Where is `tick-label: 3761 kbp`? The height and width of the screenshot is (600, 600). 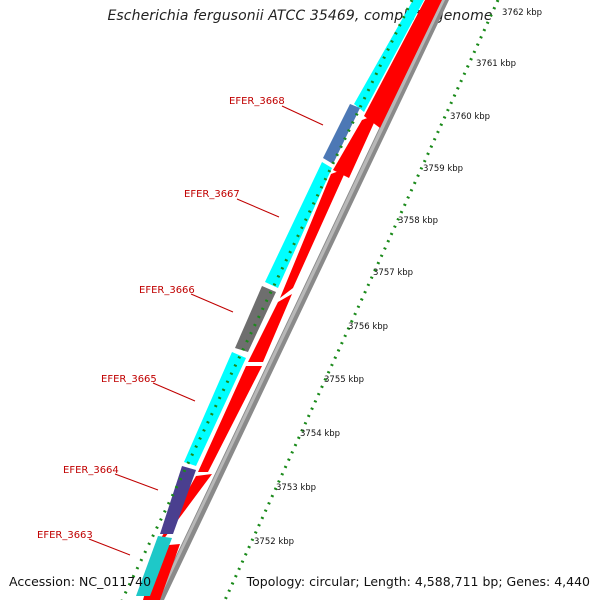 tick-label: 3761 kbp is located at coordinates (496, 64).